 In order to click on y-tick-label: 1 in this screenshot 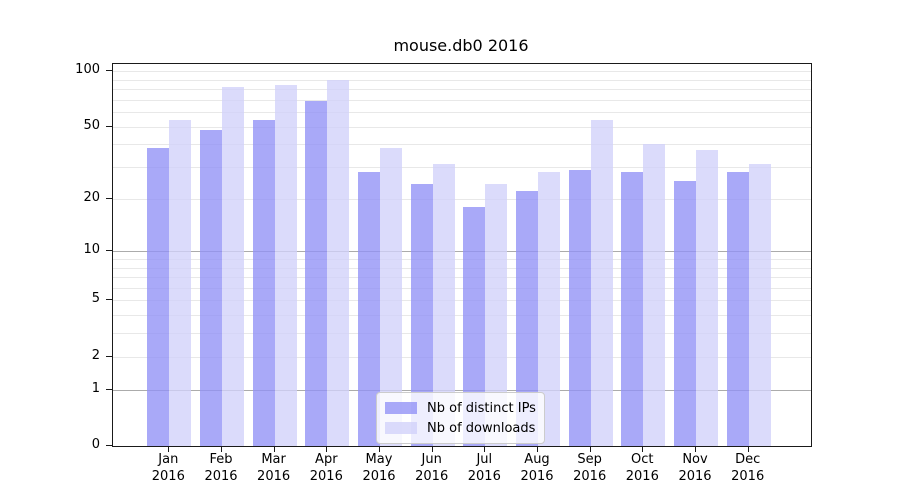, I will do `click(95, 388)`.